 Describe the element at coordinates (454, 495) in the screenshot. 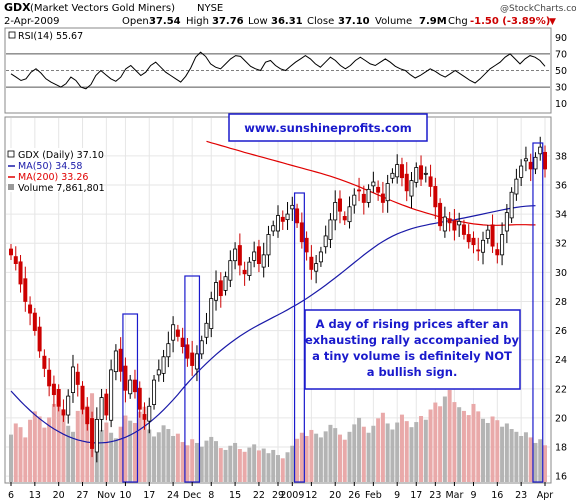

I see `x-tick-label: Mar` at that location.